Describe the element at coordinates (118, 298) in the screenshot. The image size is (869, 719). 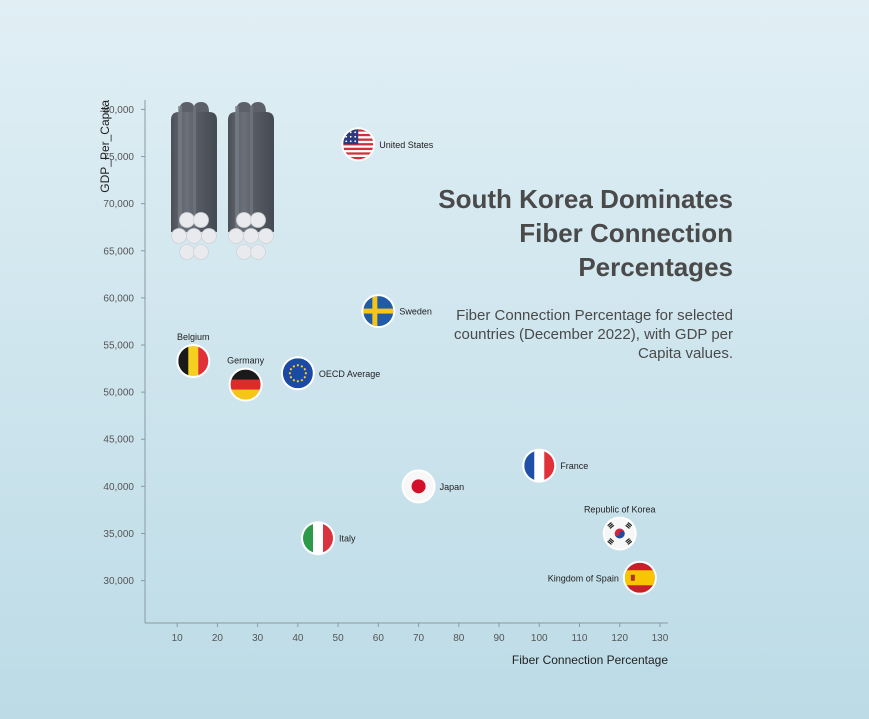
I see `y-tick-label: 60,000` at that location.